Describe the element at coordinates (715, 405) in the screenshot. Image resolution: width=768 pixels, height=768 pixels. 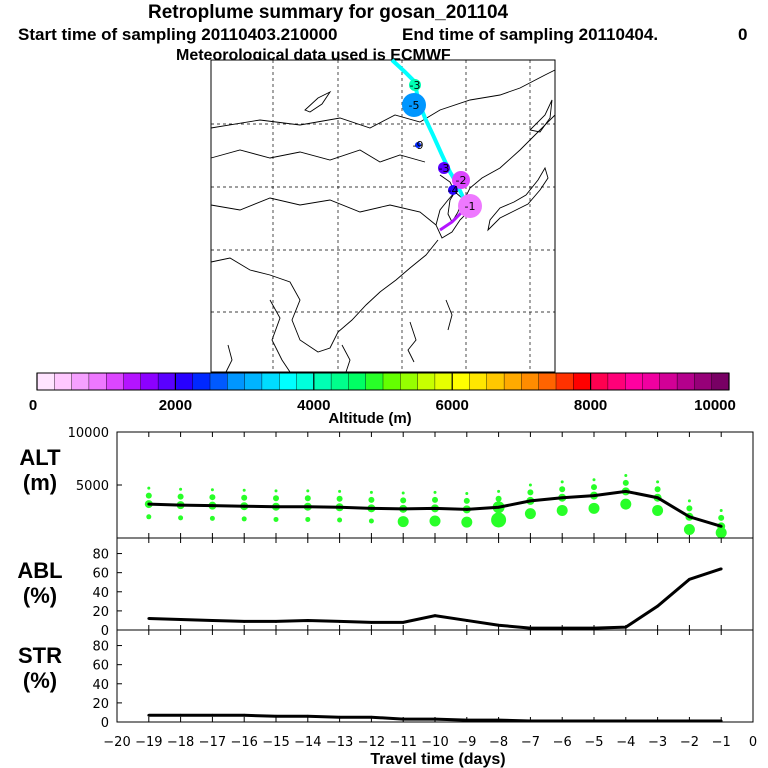
I see `colorbar-tick-label: 10000` at that location.